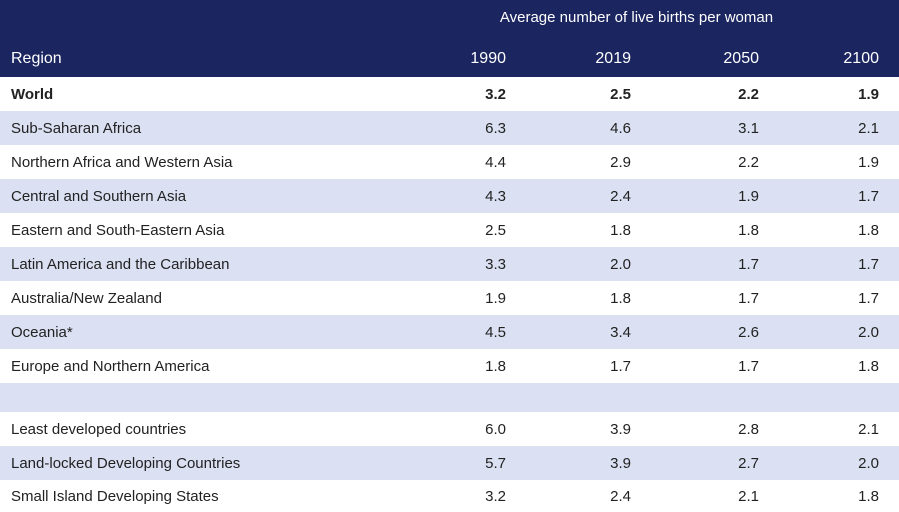 This screenshot has width=899, height=512. What do you see at coordinates (748, 230) in the screenshot?
I see `cell-2050: 1.8` at bounding box center [748, 230].